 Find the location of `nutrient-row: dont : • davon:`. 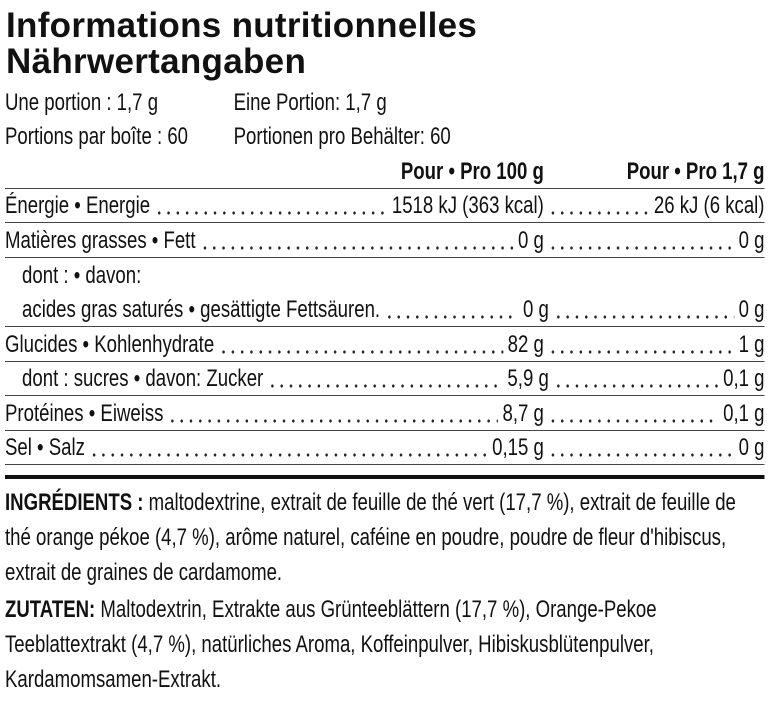

nutrient-row: dont : • davon: is located at coordinates (385, 275).